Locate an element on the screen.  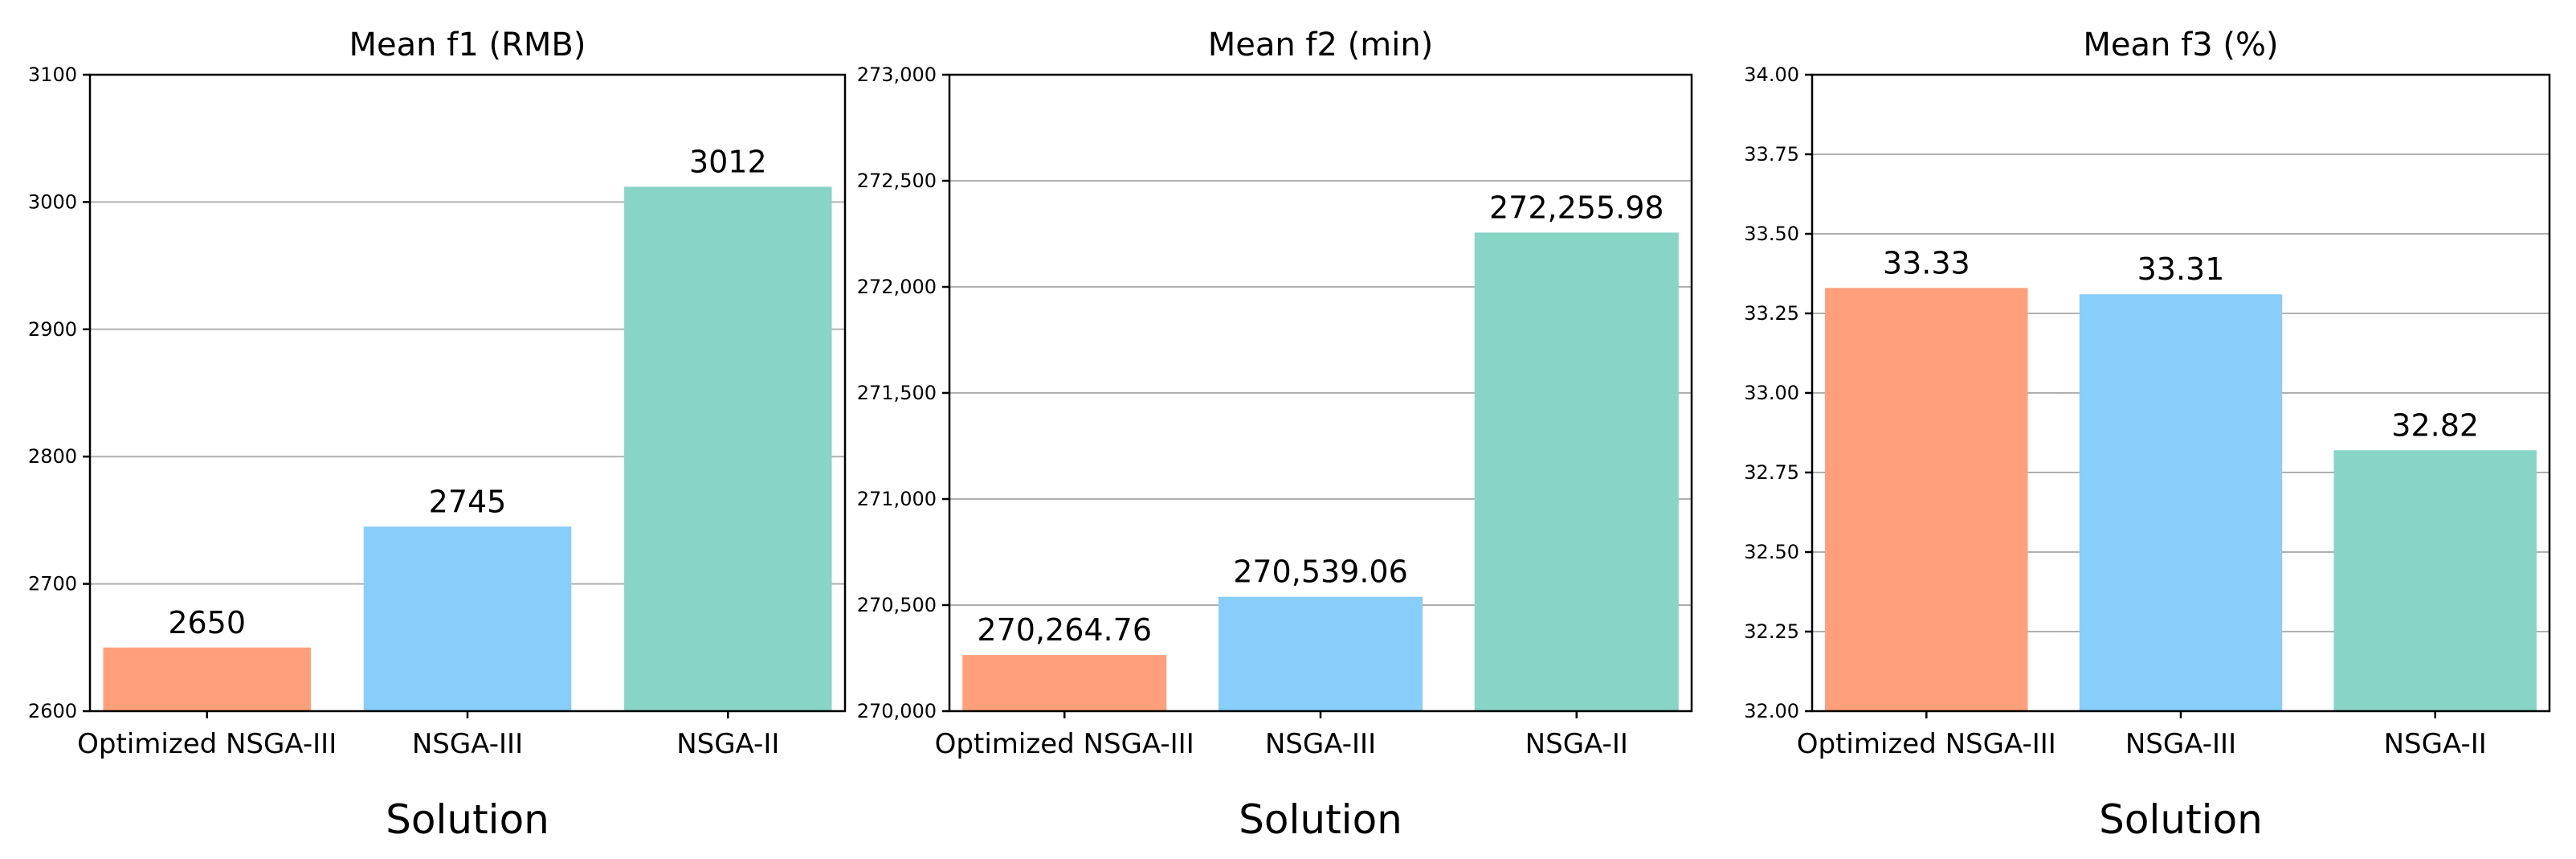
y-tick-label: 3100 is located at coordinates (52, 74).